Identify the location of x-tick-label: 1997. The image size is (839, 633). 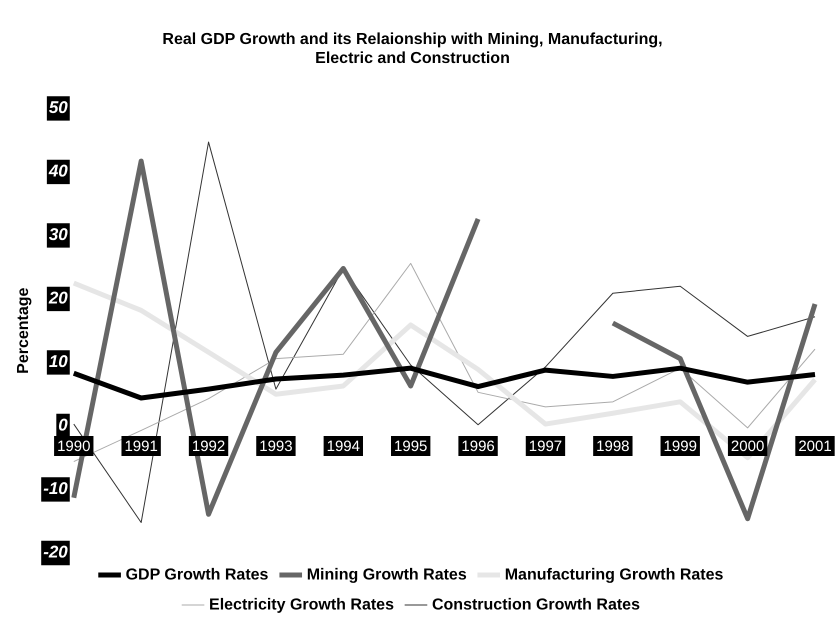
(545, 447).